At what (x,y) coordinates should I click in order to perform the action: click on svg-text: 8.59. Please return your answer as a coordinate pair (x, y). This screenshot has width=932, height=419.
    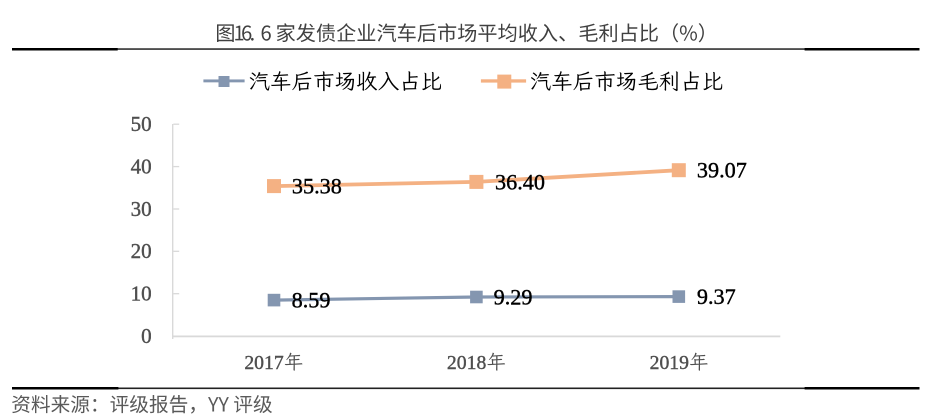
    Looking at the image, I should click on (311, 300).